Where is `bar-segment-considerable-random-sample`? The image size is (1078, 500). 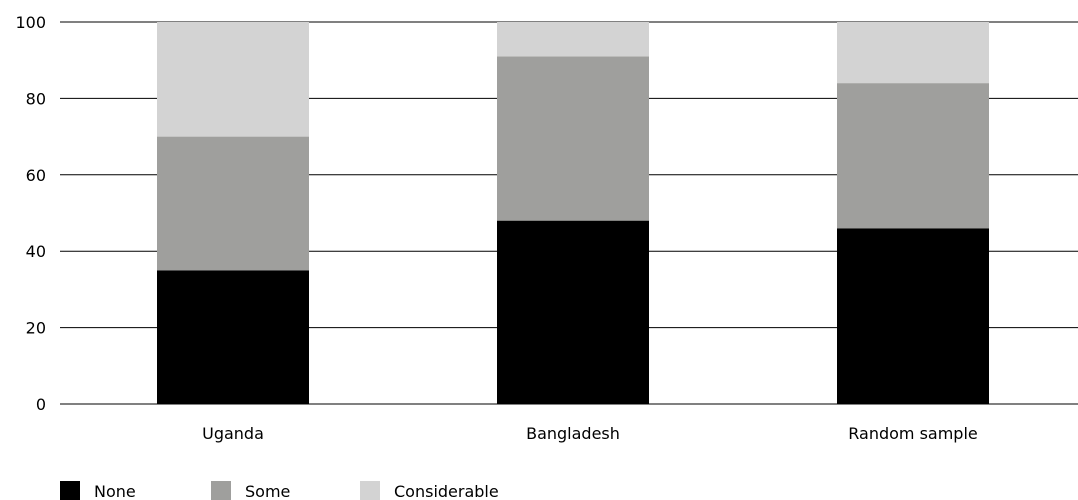 bar-segment-considerable-random-sample is located at coordinates (913, 53).